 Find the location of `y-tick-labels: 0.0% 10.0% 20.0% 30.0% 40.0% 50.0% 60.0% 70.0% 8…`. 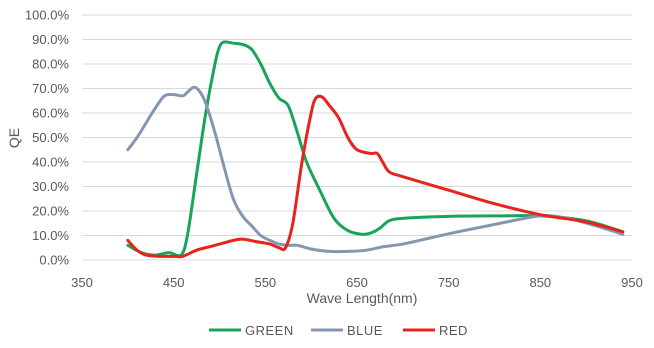

y-tick-labels: 0.0% 10.0% 20.0% 30.0% 40.0% 50.0% 60.0% 70.0% 8… is located at coordinates (47, 138).